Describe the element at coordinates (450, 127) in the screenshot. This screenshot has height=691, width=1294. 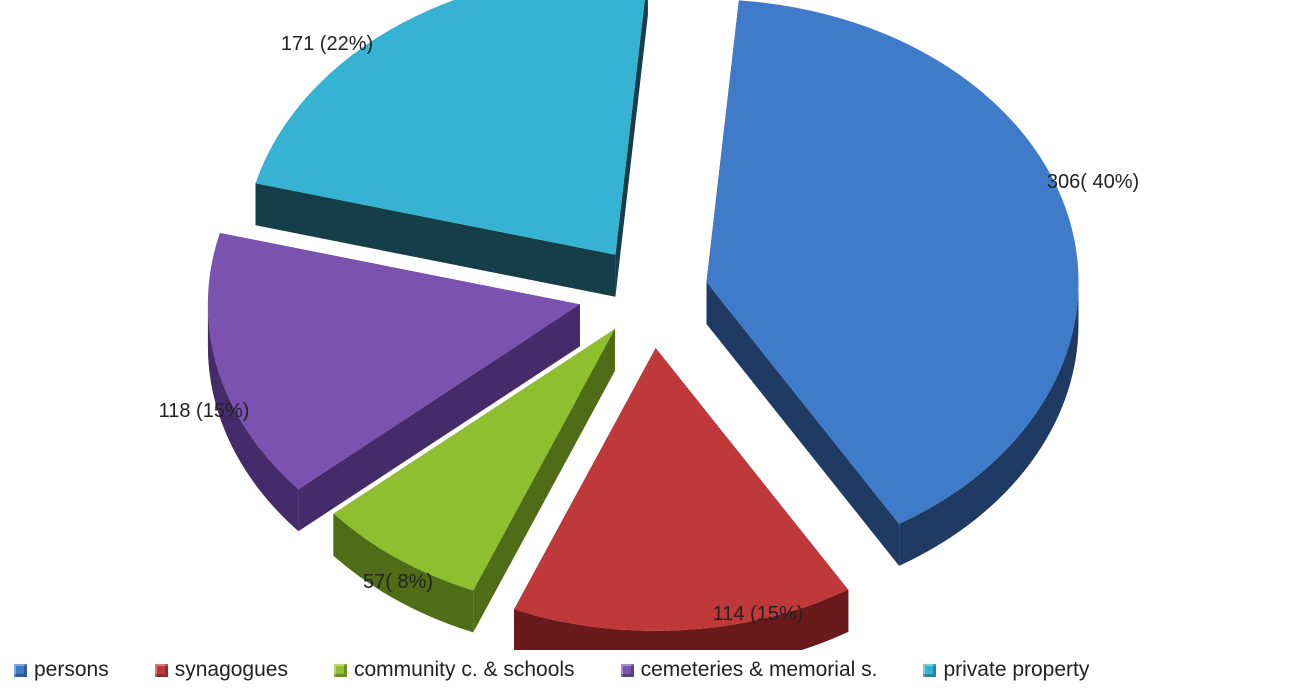
I see `slice-top-private-property` at that location.